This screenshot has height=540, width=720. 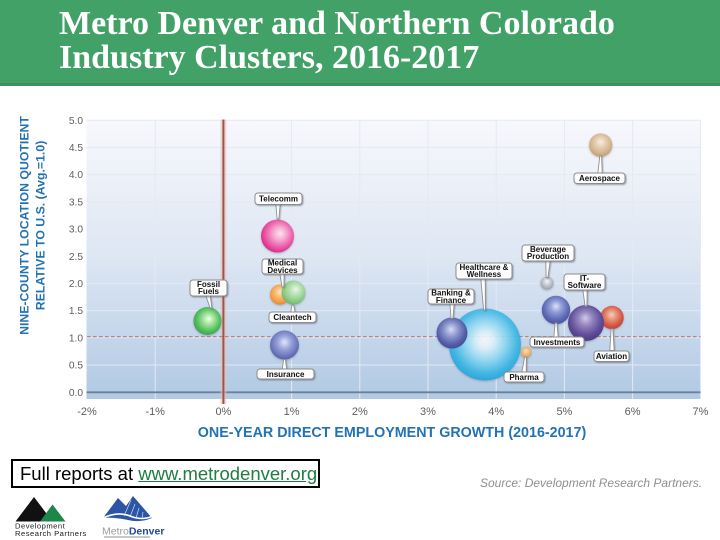 I want to click on svg-text: IT-, so click(x=585, y=278).